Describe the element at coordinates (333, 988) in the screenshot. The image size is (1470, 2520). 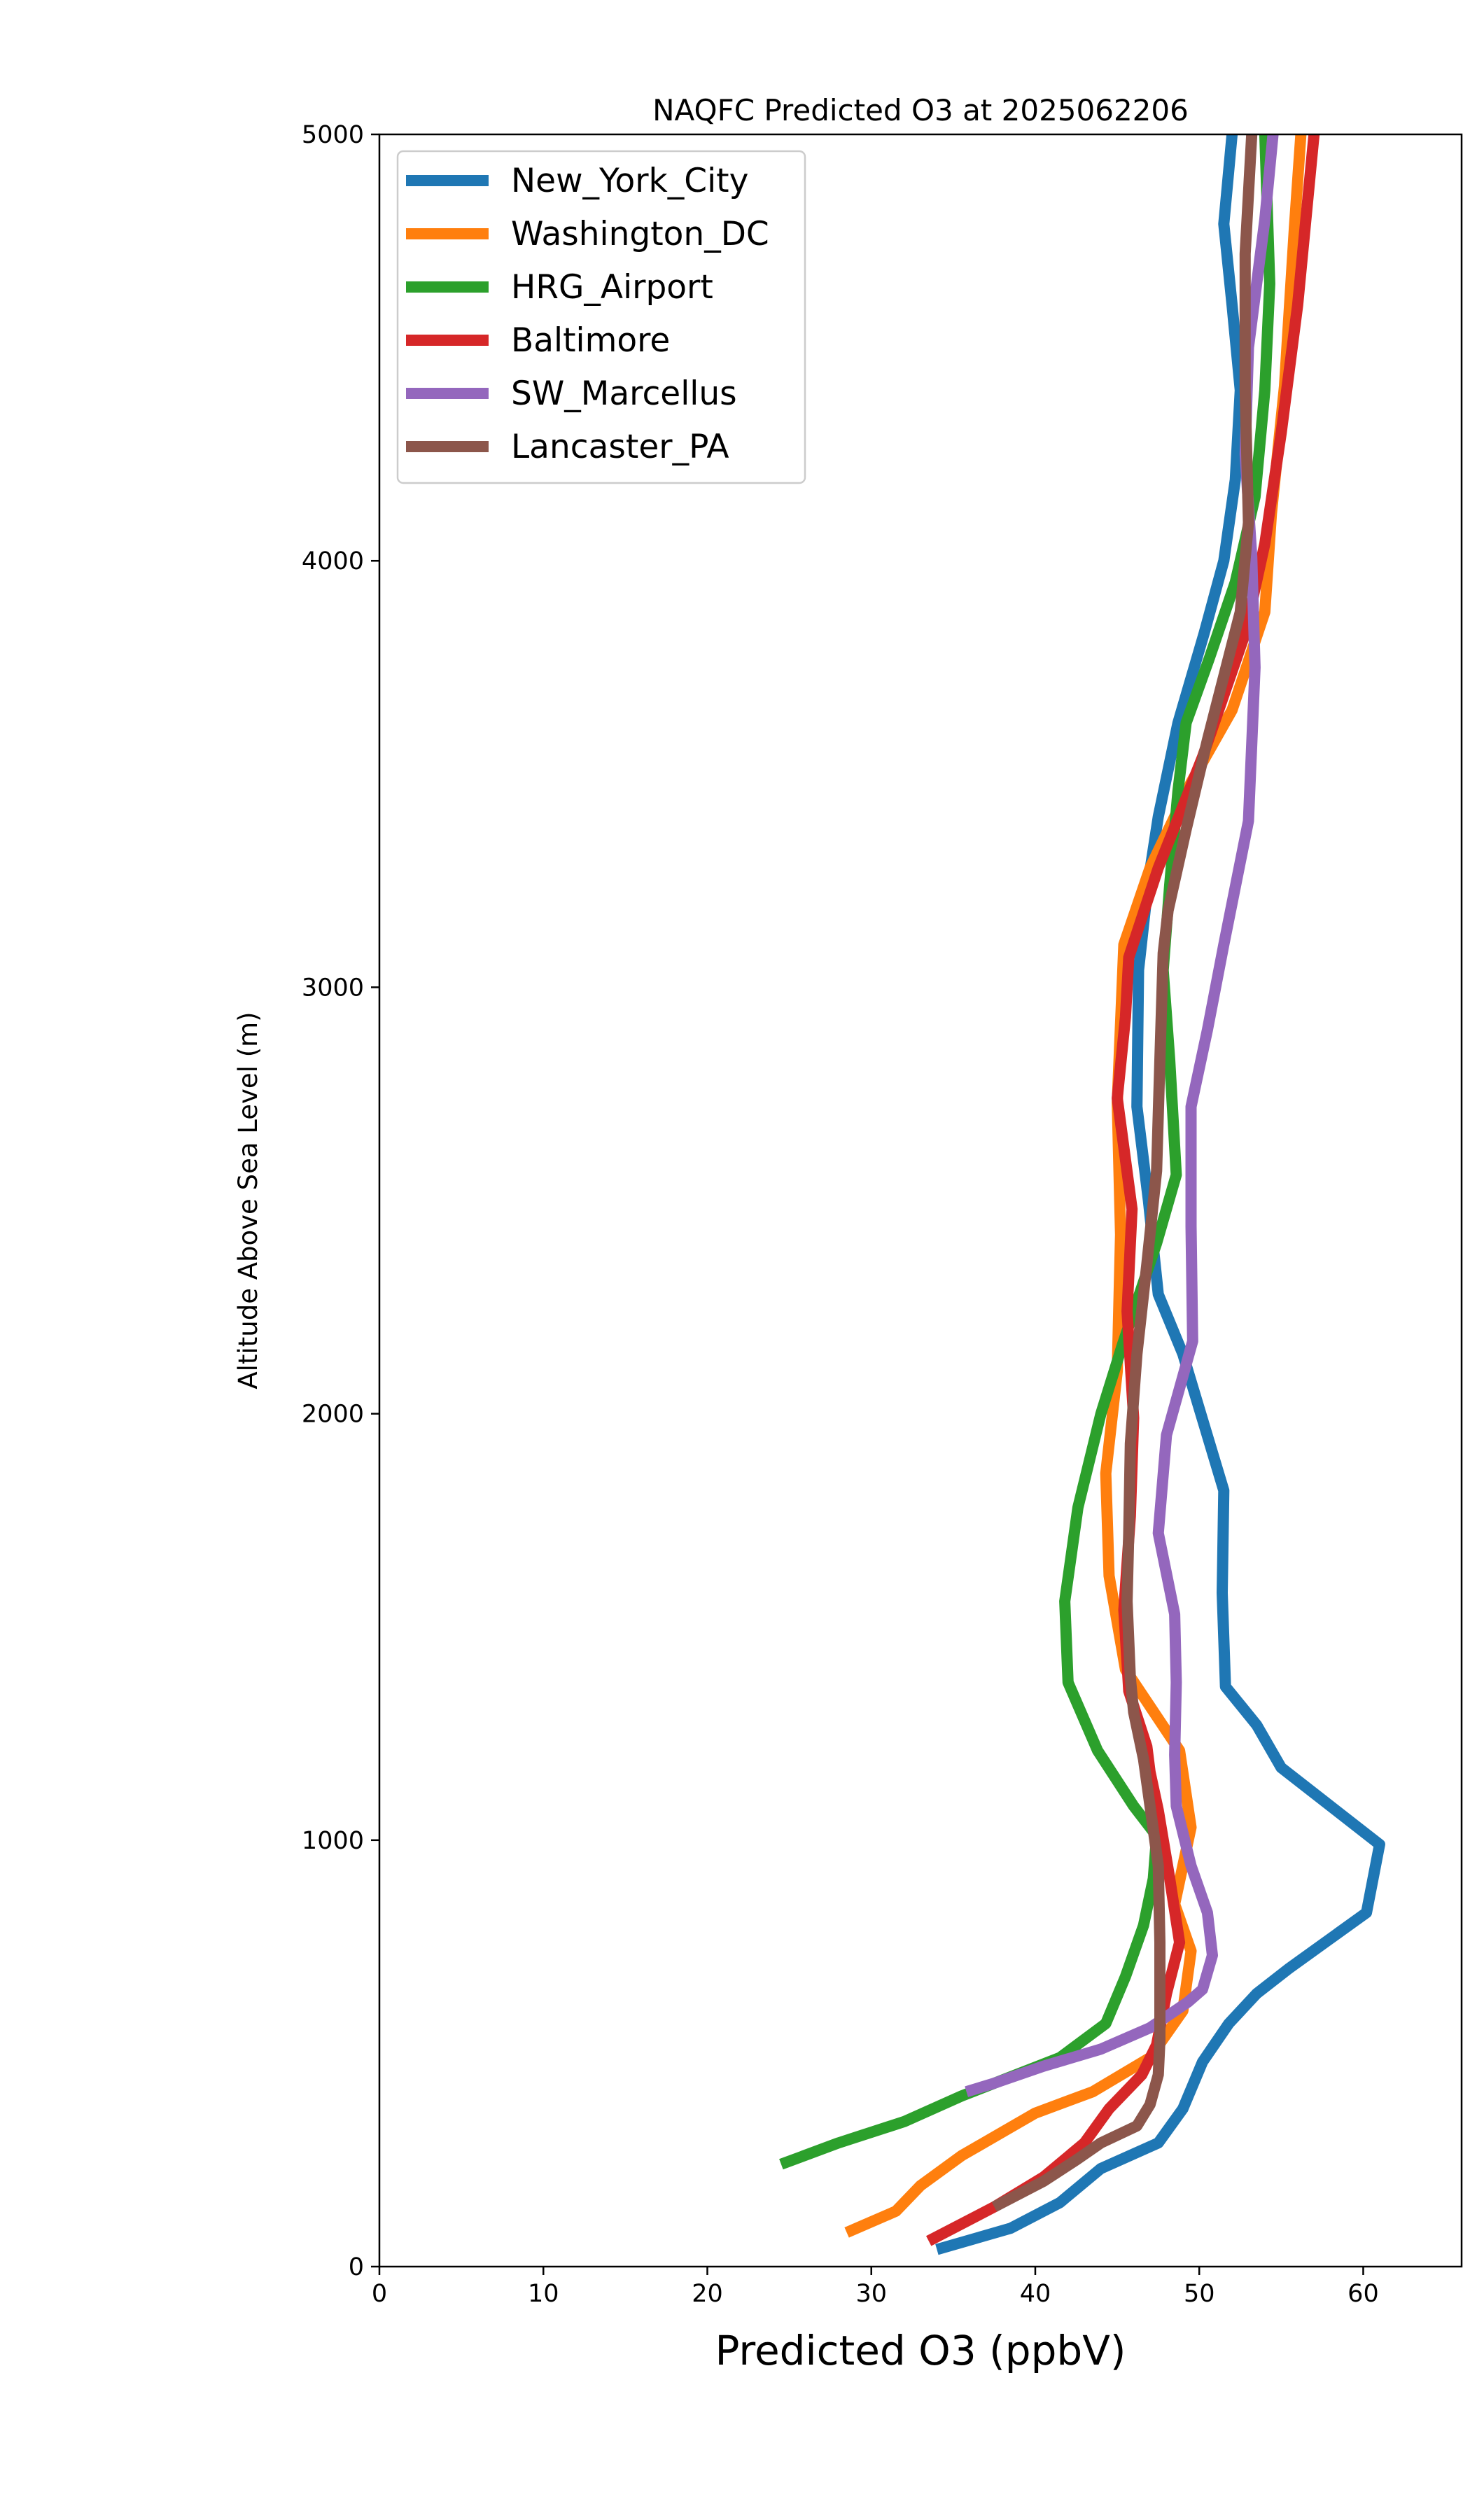
I see `y-tick-label: 3000` at that location.